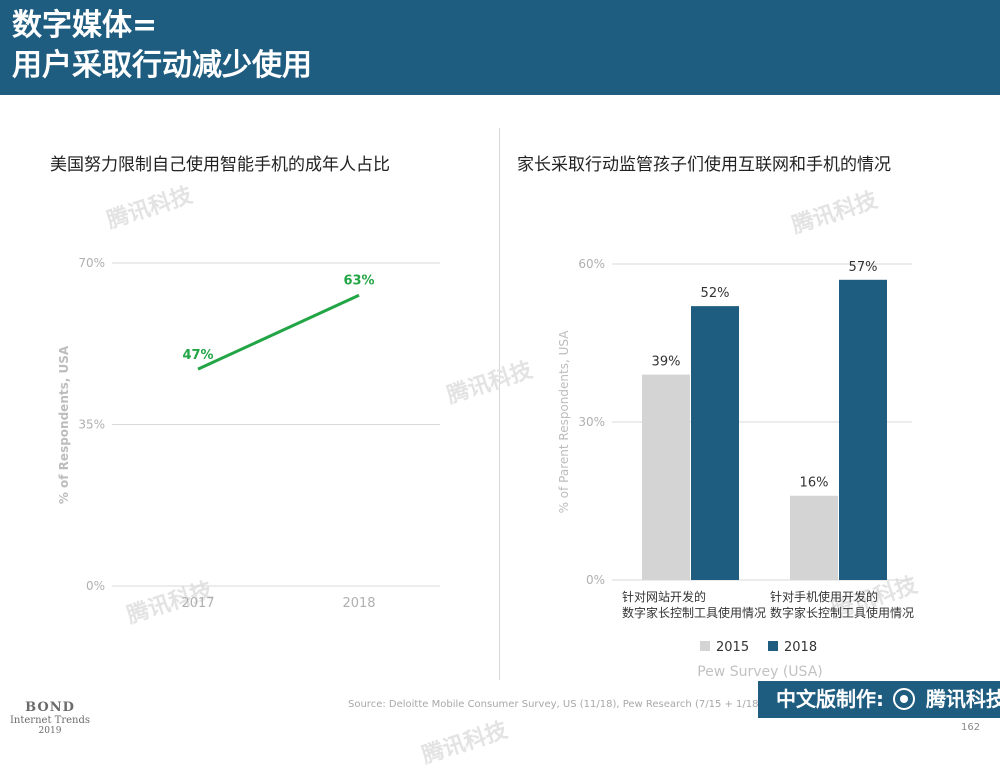  Describe the element at coordinates (358, 280) in the screenshot. I see `data-label: 63%` at that location.